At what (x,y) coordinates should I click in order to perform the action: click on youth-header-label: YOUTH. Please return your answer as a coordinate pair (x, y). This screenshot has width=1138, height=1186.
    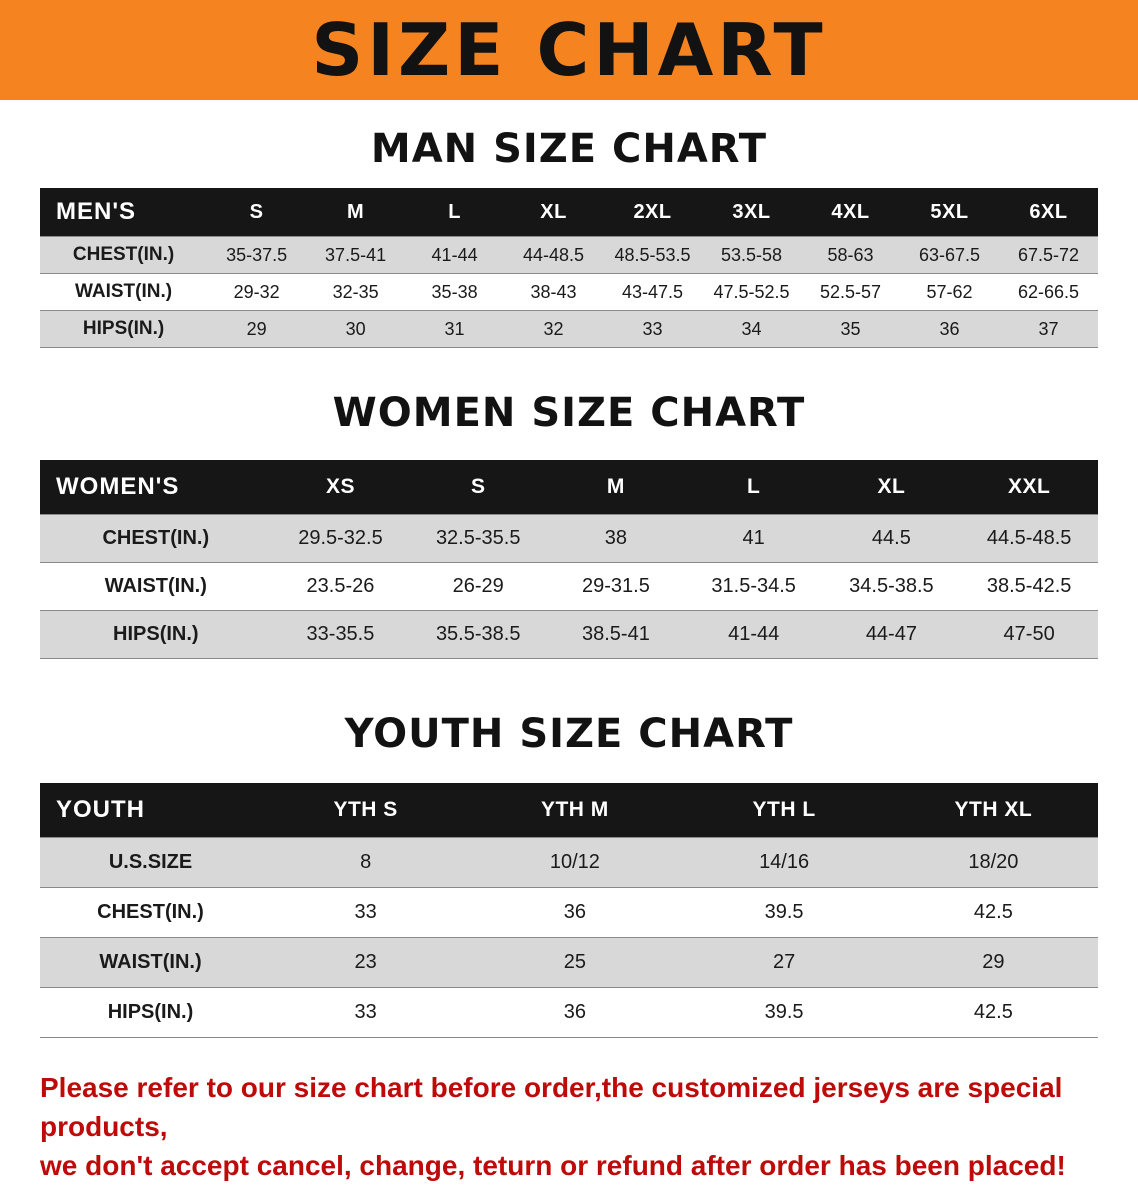
    Looking at the image, I should click on (151, 810).